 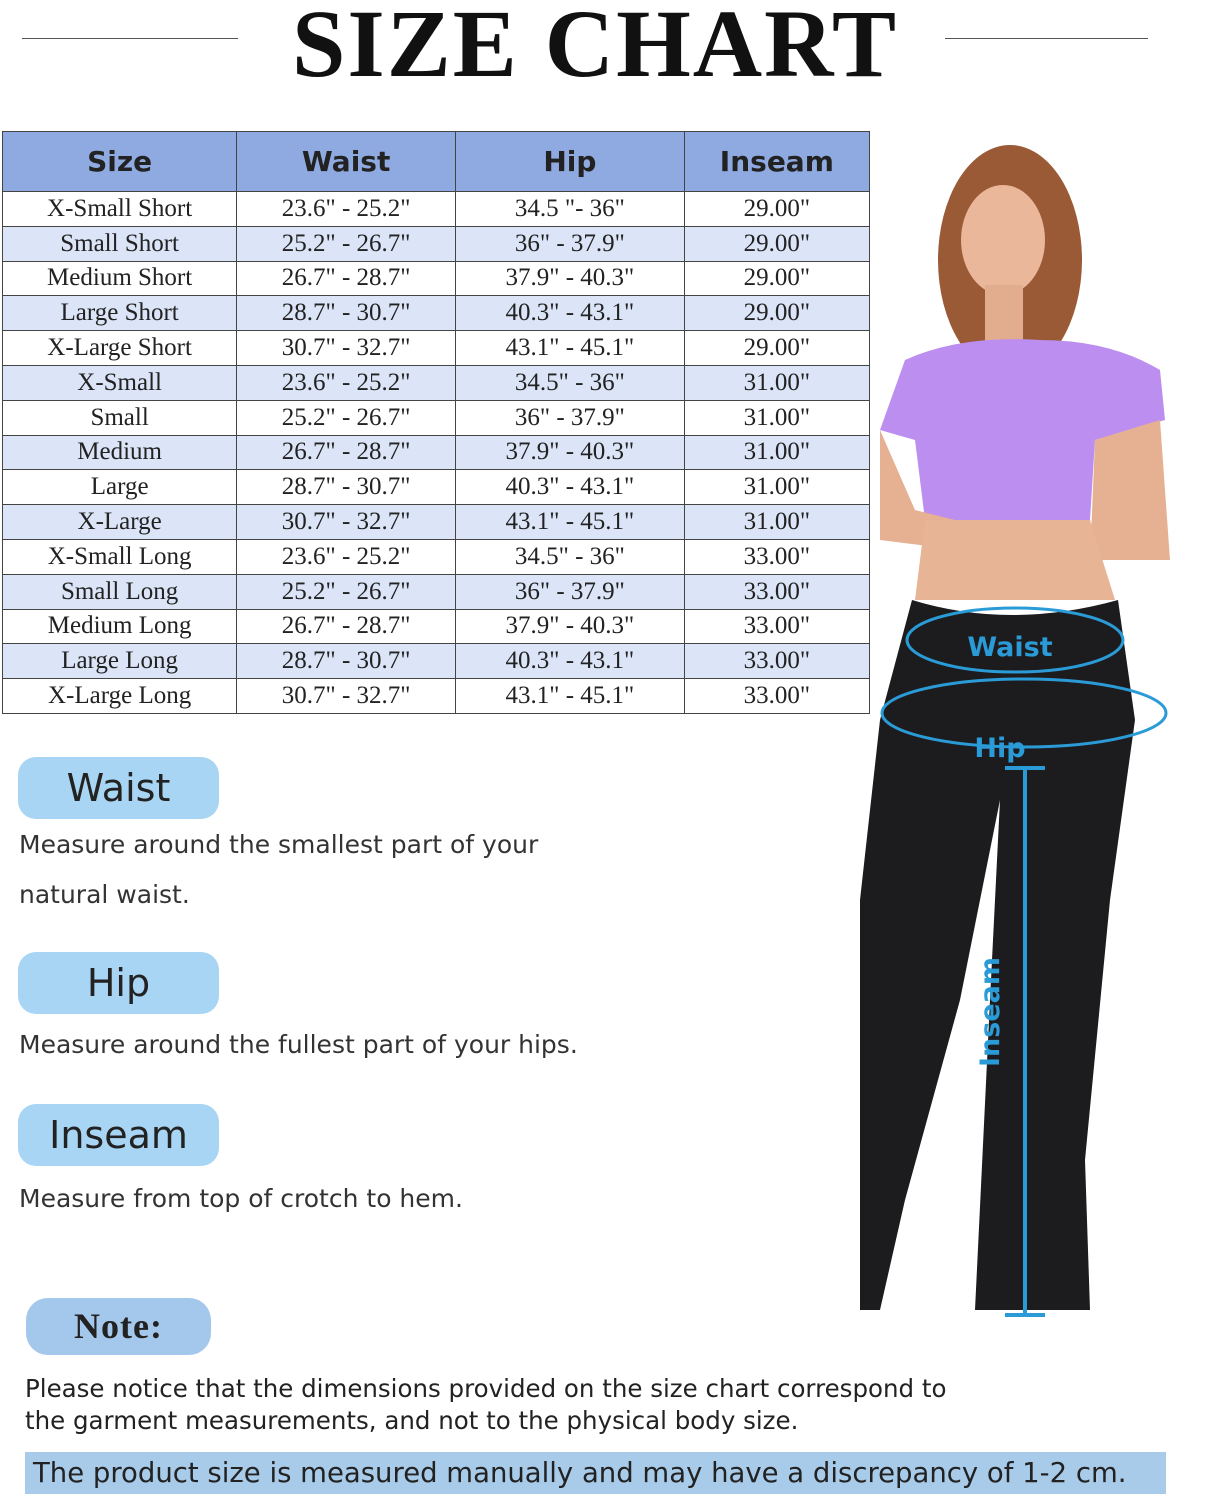 What do you see at coordinates (570, 209) in the screenshot?
I see `table-cell: 34.5 "- 36"` at bounding box center [570, 209].